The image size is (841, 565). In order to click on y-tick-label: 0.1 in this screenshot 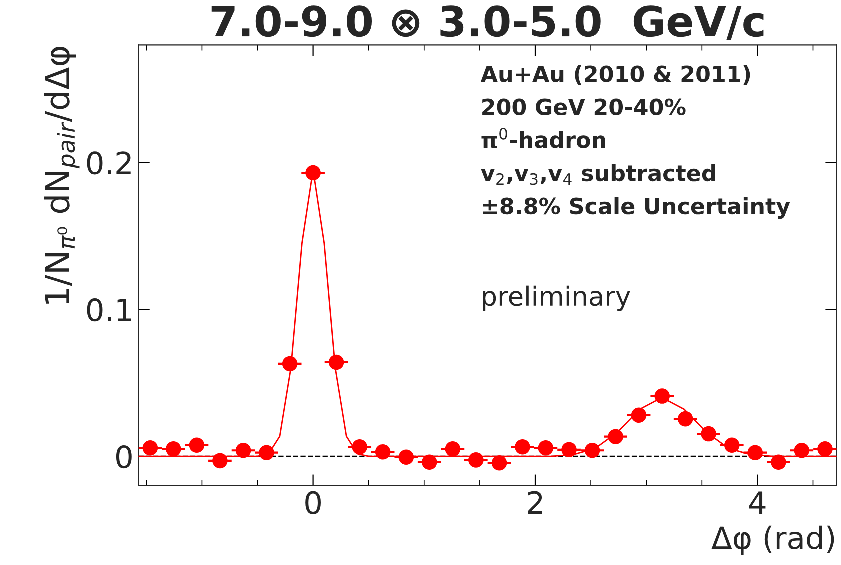, I will do `click(109, 310)`.